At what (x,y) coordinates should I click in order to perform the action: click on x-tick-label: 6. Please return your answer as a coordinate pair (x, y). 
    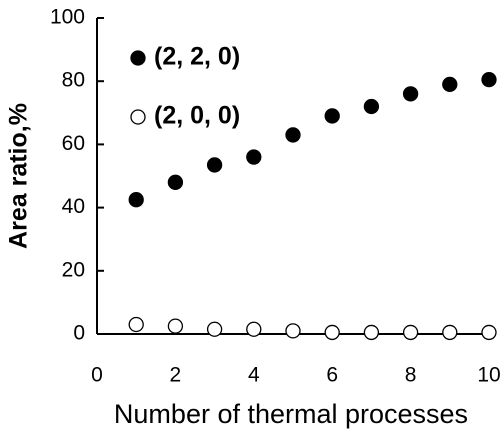
    Looking at the image, I should click on (332, 375).